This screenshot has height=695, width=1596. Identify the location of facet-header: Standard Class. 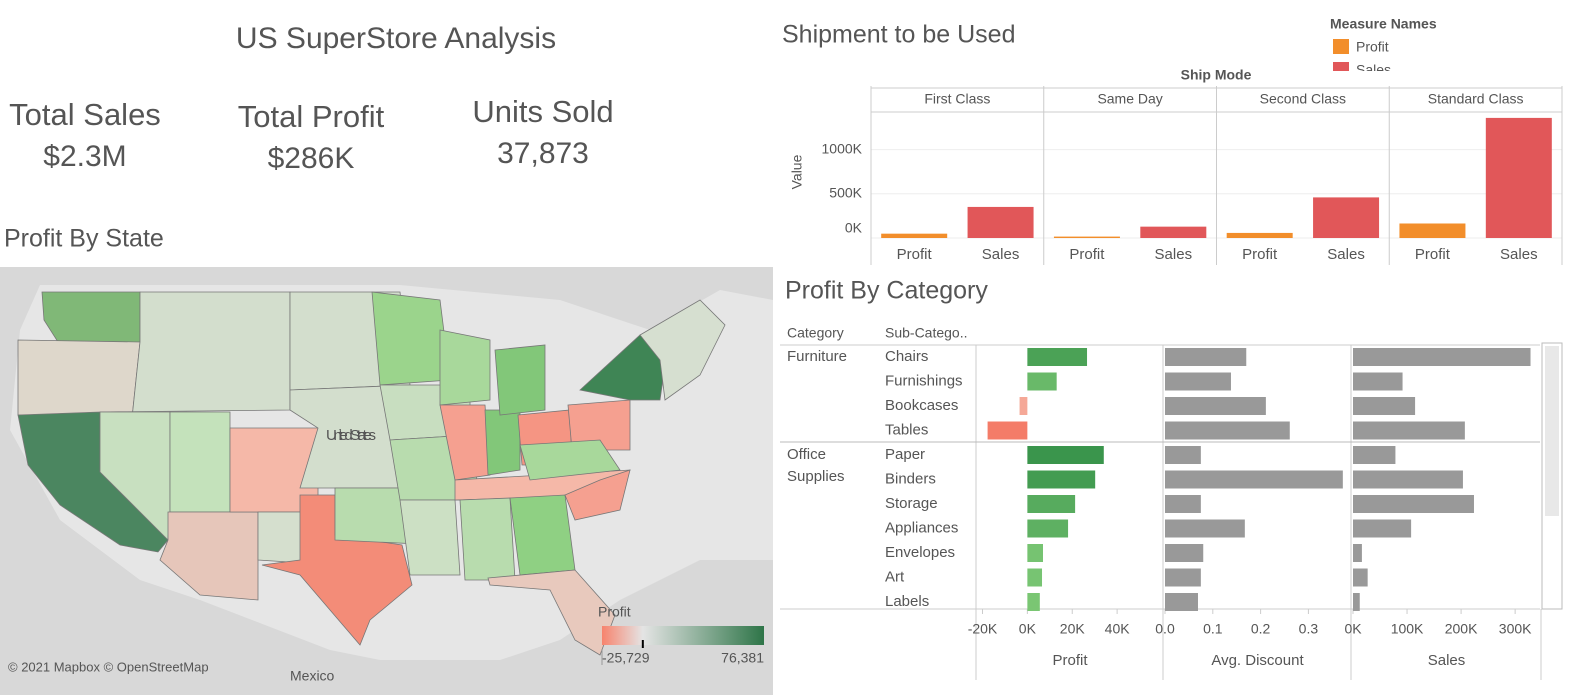
(1476, 99).